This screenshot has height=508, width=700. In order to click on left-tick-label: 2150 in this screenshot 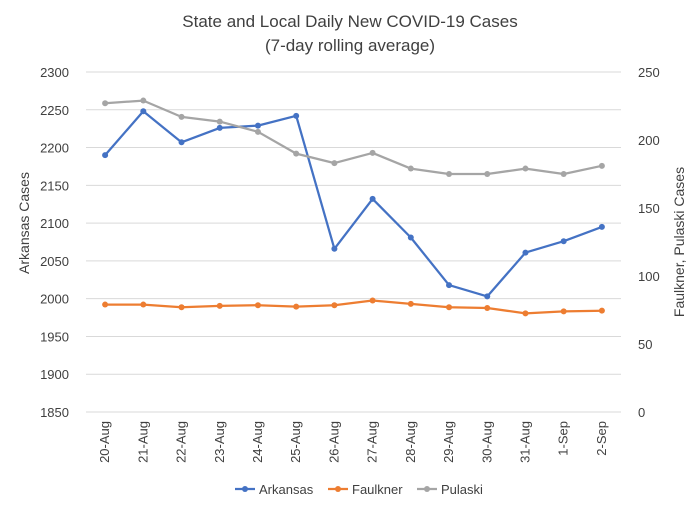, I will do `click(54, 185)`.